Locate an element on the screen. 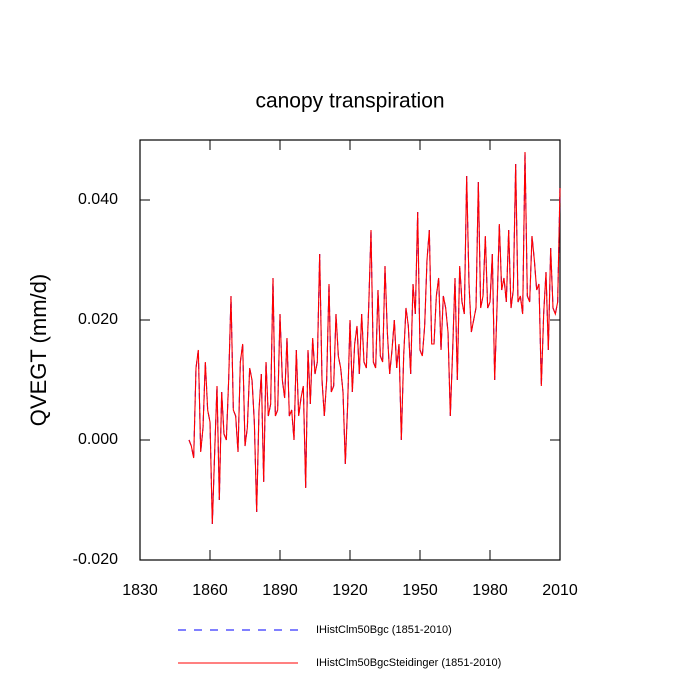  y-axis-label: QVEGT (mm/d) is located at coordinates (38, 350).